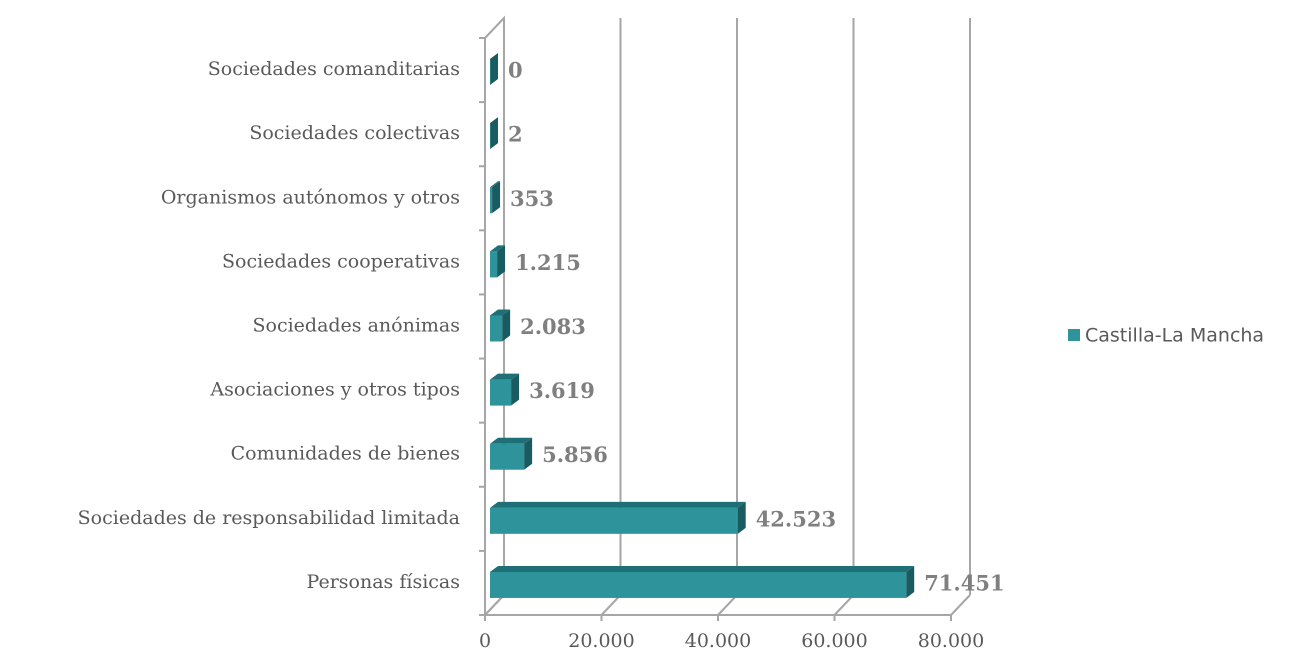  I want to click on category-label: Organismos autónomos y otros, so click(310, 197).